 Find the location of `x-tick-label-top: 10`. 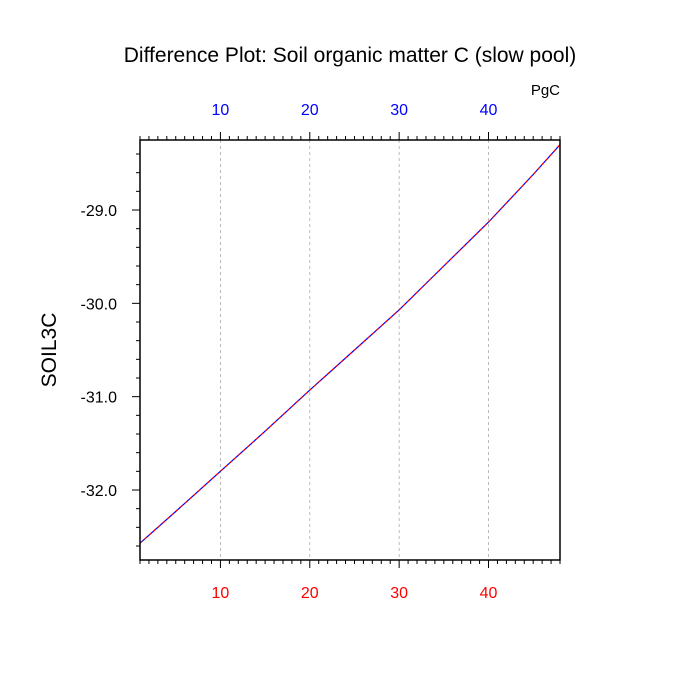

x-tick-label-top: 10 is located at coordinates (221, 110).